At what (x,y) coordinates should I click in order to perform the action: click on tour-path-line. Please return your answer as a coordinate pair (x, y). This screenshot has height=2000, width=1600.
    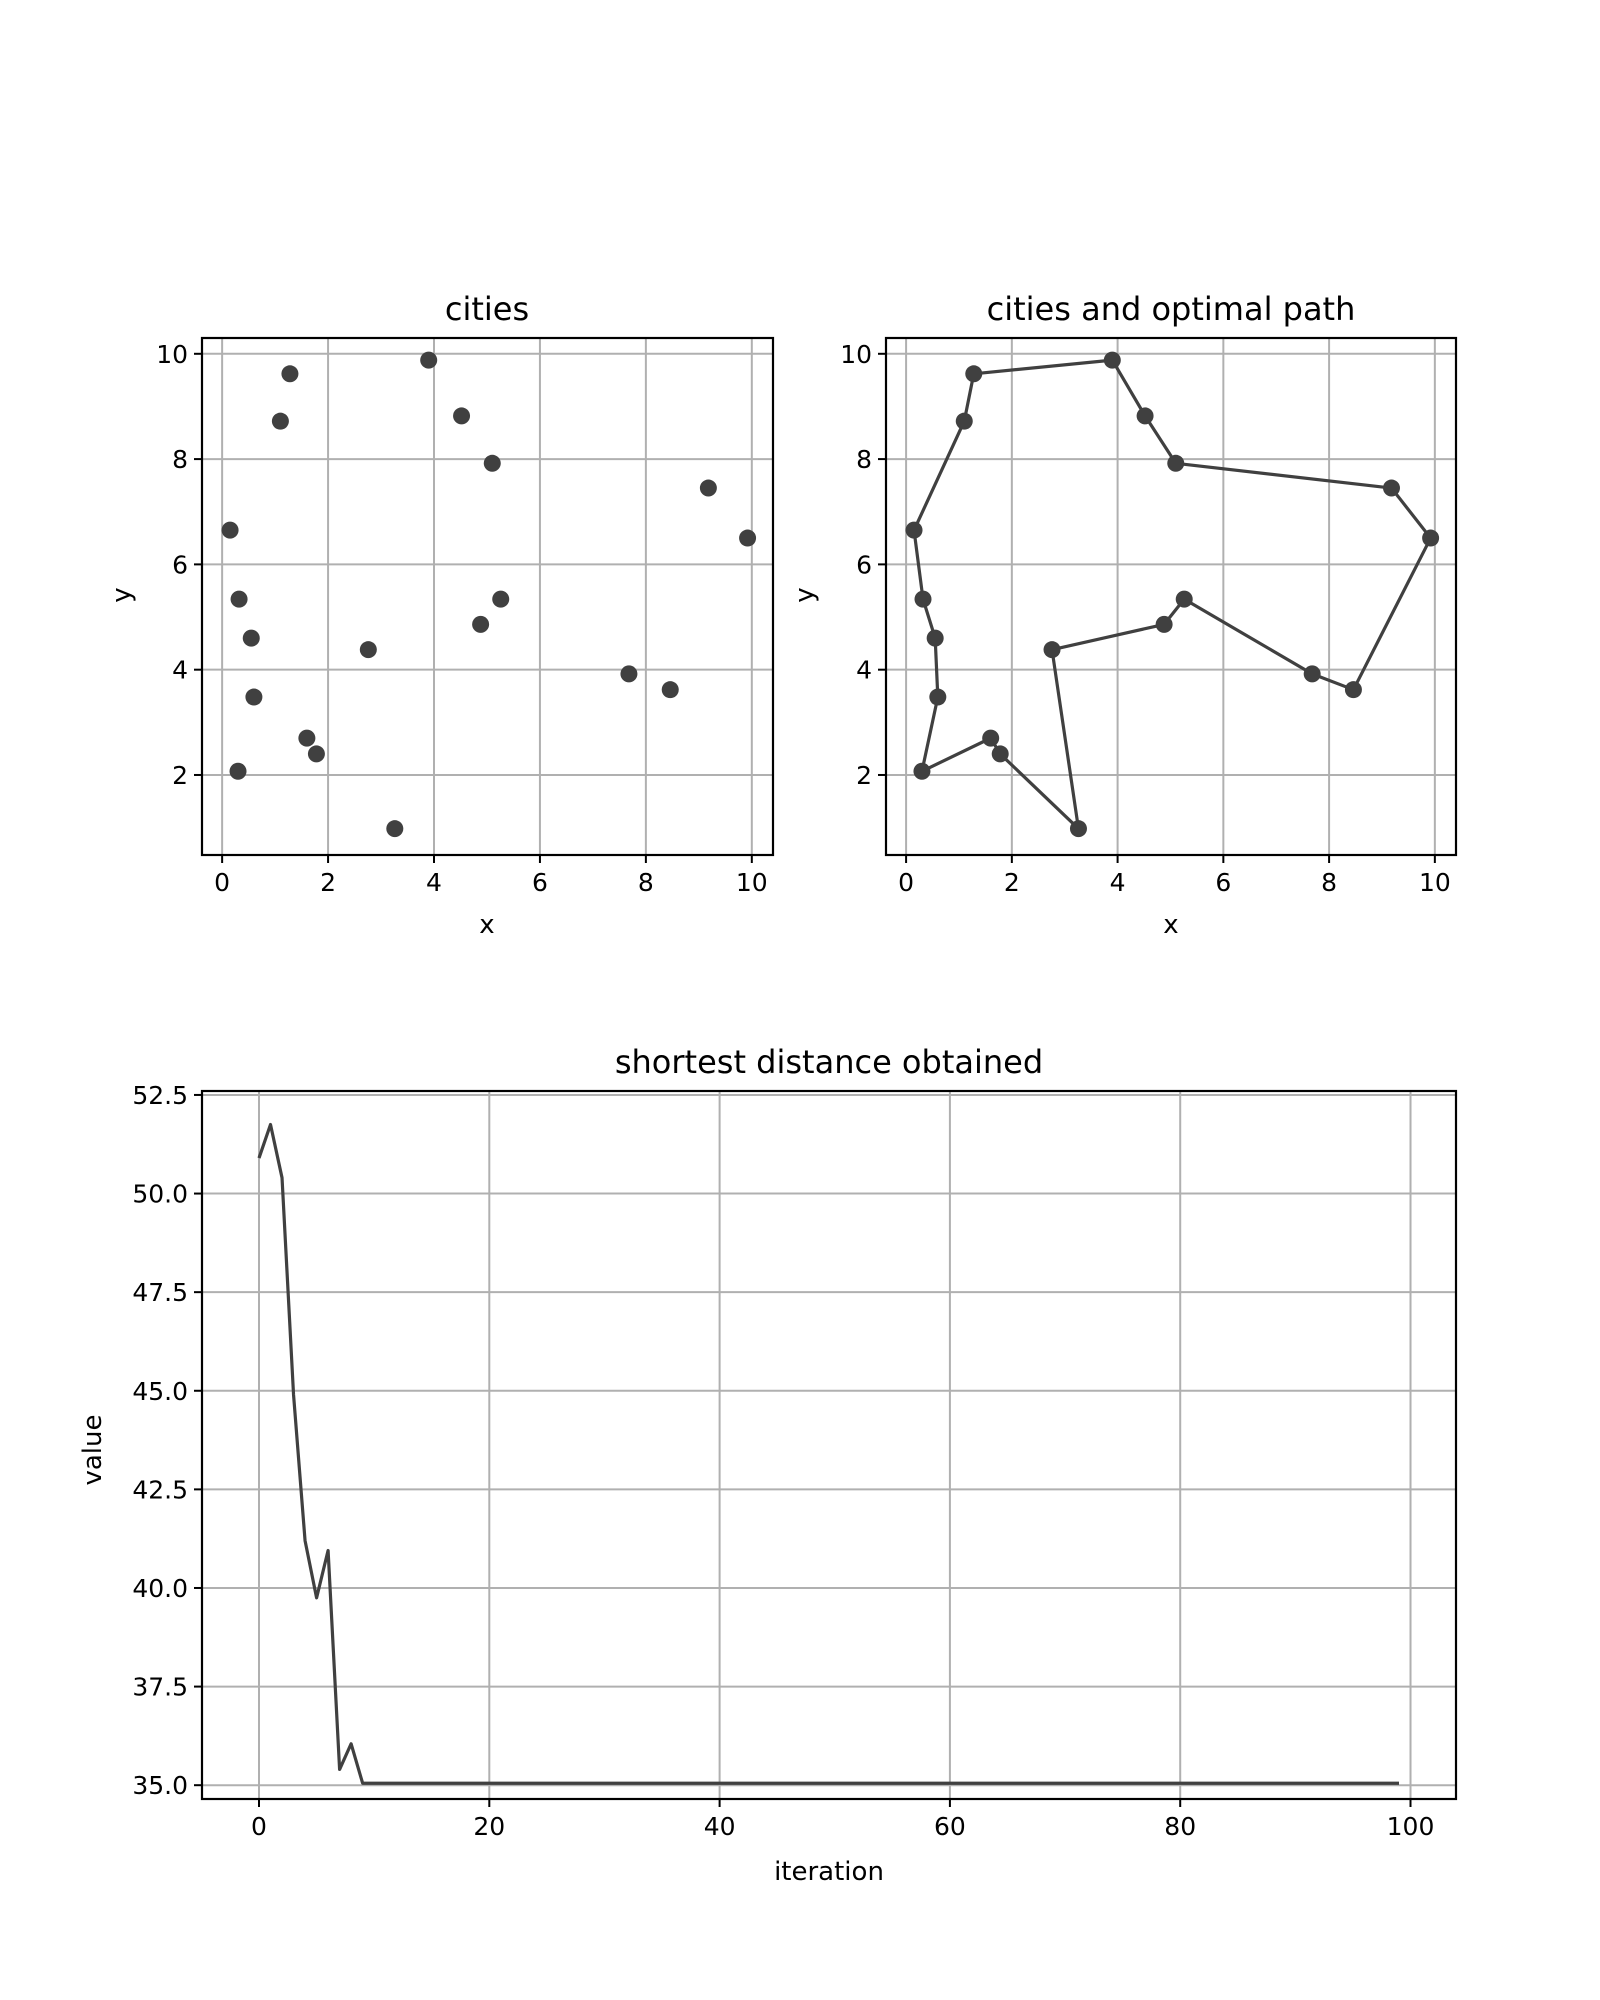
    Looking at the image, I should click on (1172, 594).